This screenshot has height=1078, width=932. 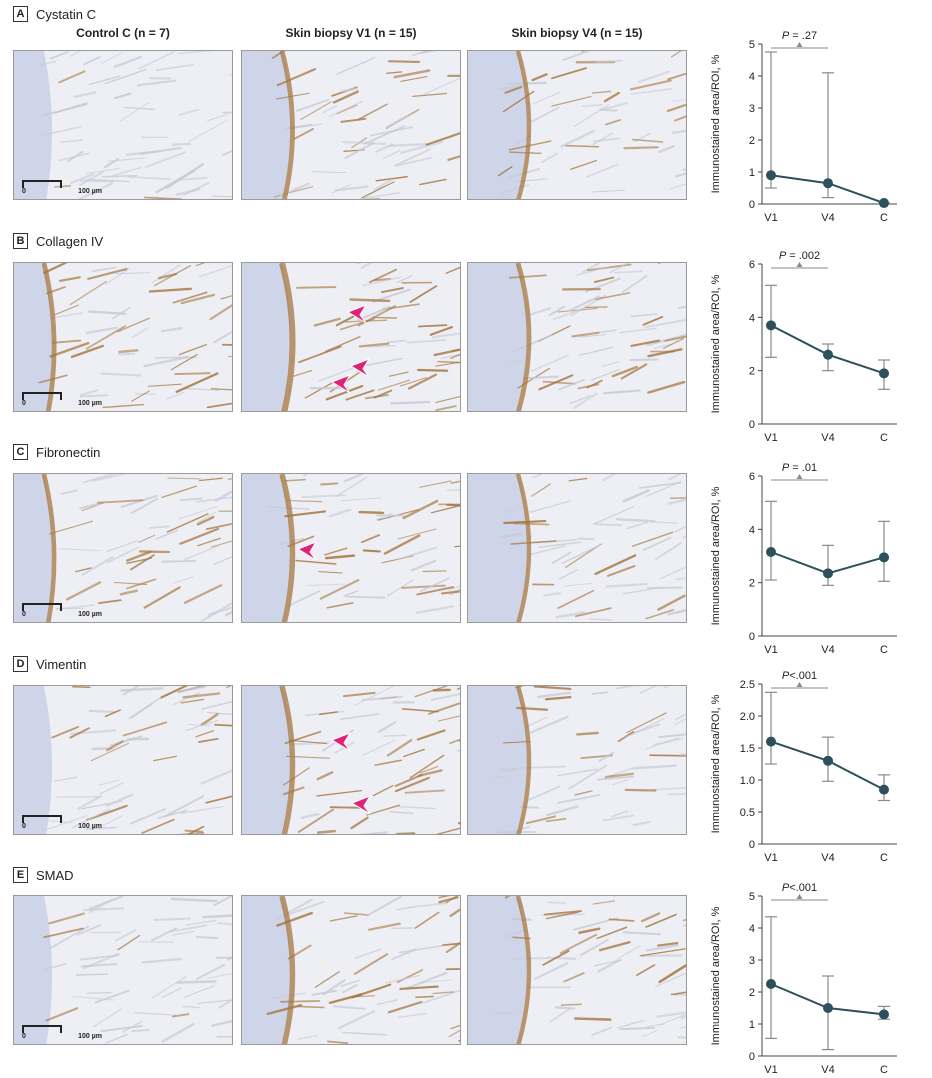 What do you see at coordinates (351, 548) in the screenshot?
I see `micrograph-c-v1` at bounding box center [351, 548].